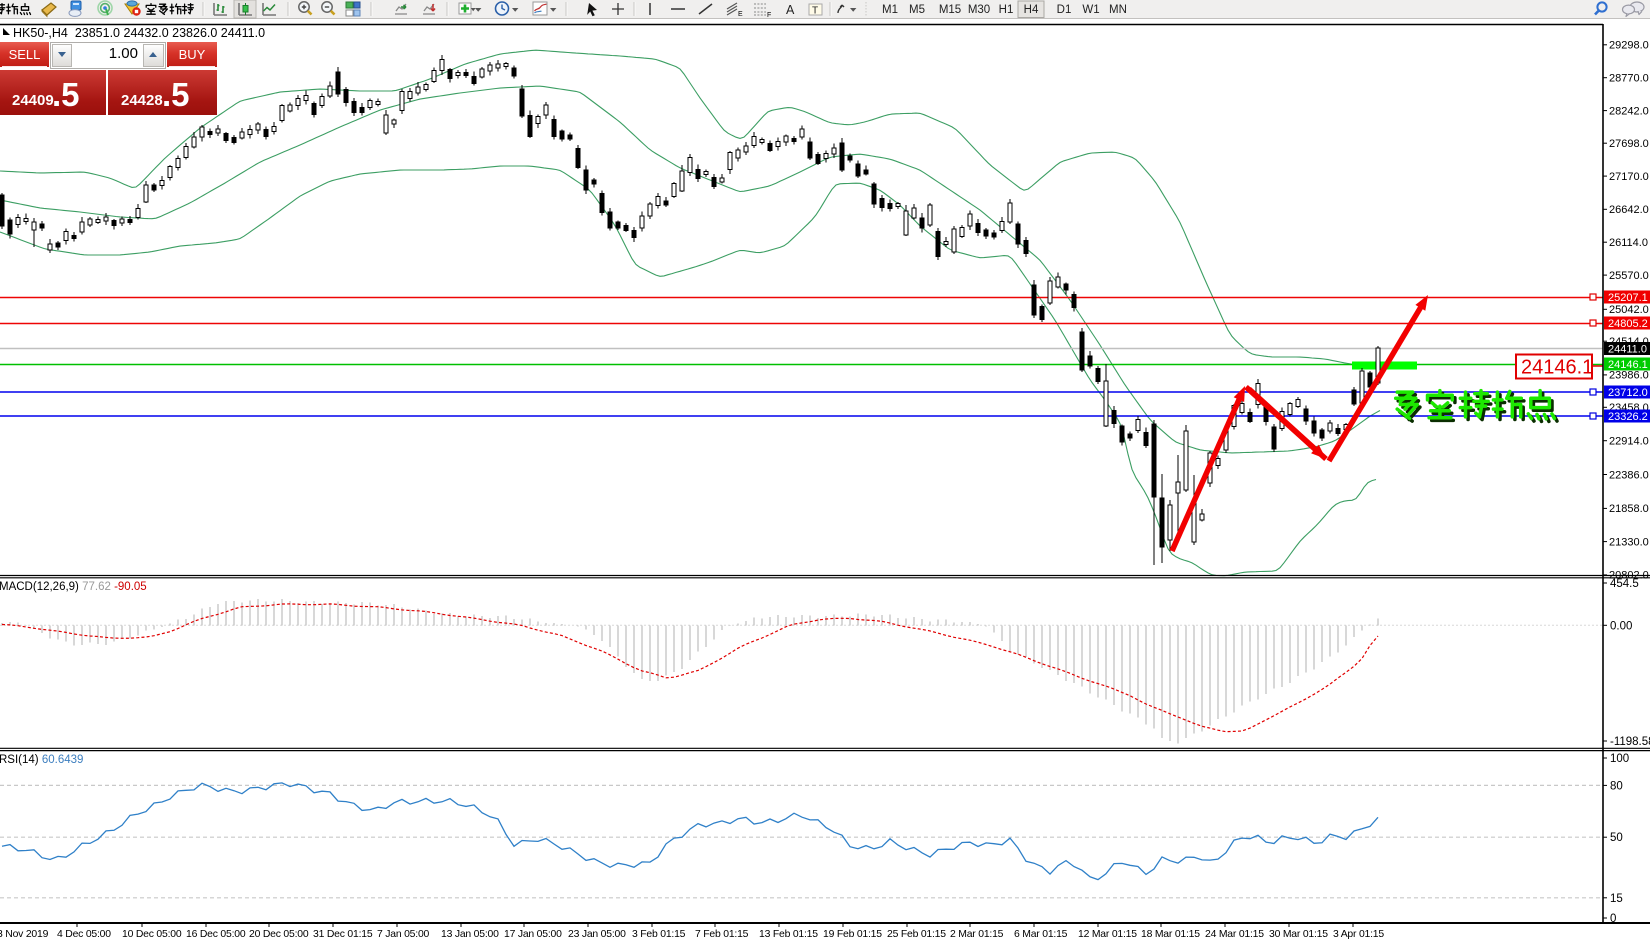 The image size is (1650, 943). Describe the element at coordinates (852, 934) in the screenshot. I see `svg-text: 19 Feb 01:15` at that location.